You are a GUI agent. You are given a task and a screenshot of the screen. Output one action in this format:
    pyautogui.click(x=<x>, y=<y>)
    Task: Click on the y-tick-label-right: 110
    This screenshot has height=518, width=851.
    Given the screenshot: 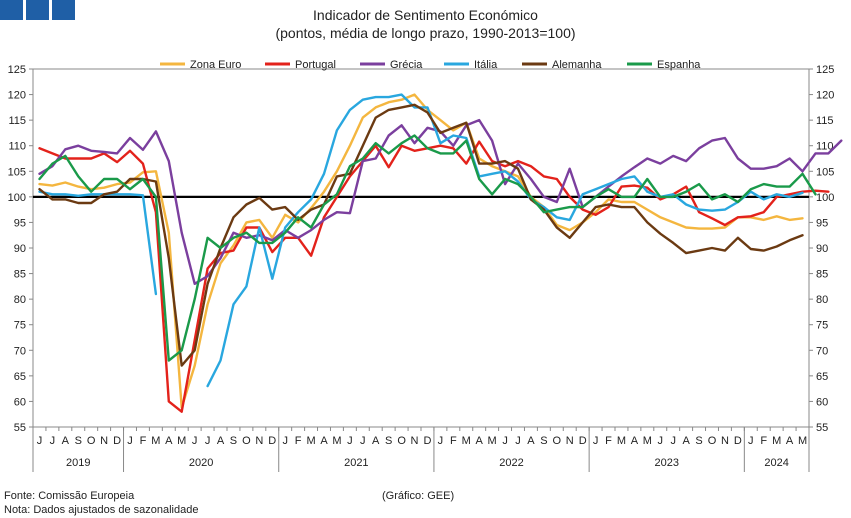 What is the action you would take?
    pyautogui.click(x=825, y=147)
    